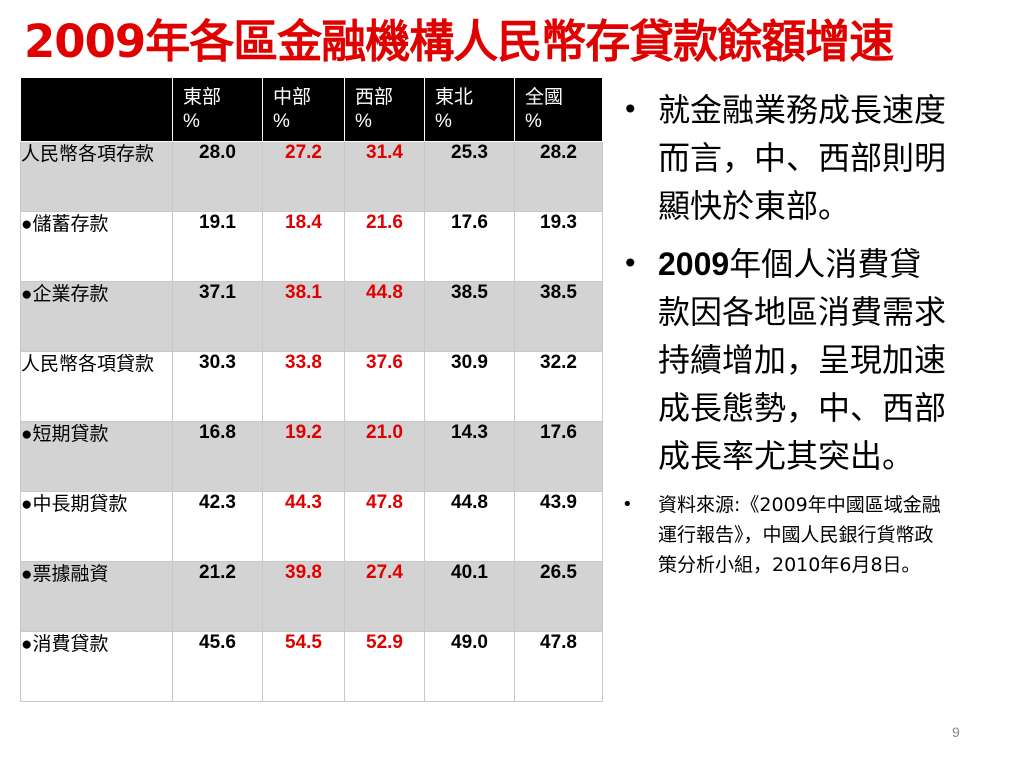  I want to click on header-cell-west: 西部%, so click(384, 109).